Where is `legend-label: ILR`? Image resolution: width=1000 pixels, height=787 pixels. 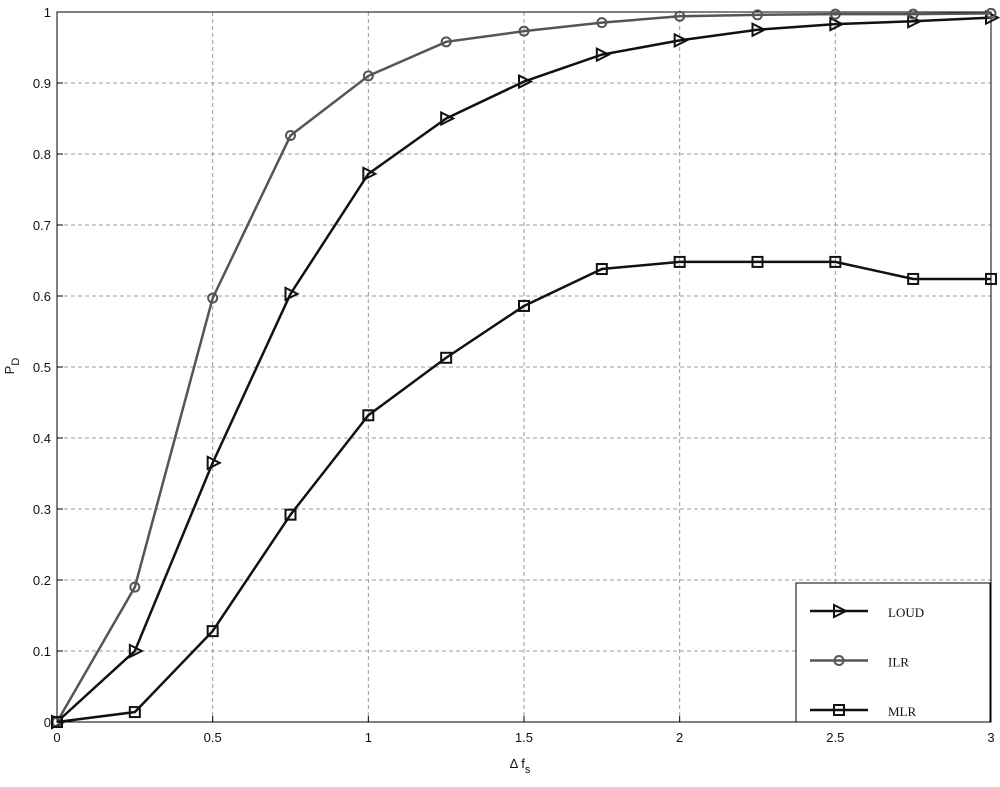
legend-label: ILR is located at coordinates (898, 662).